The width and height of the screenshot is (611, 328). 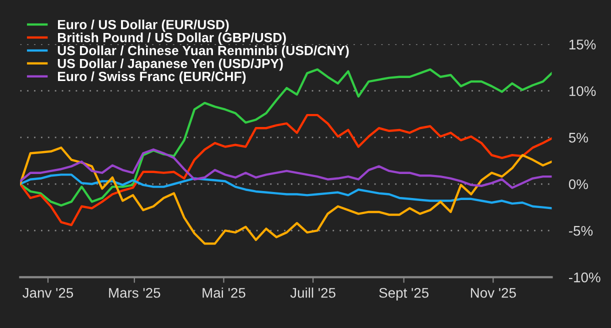 What do you see at coordinates (152, 77) in the screenshot?
I see `legend-label: Euro / Swiss Franc (EUR/CHF)` at bounding box center [152, 77].